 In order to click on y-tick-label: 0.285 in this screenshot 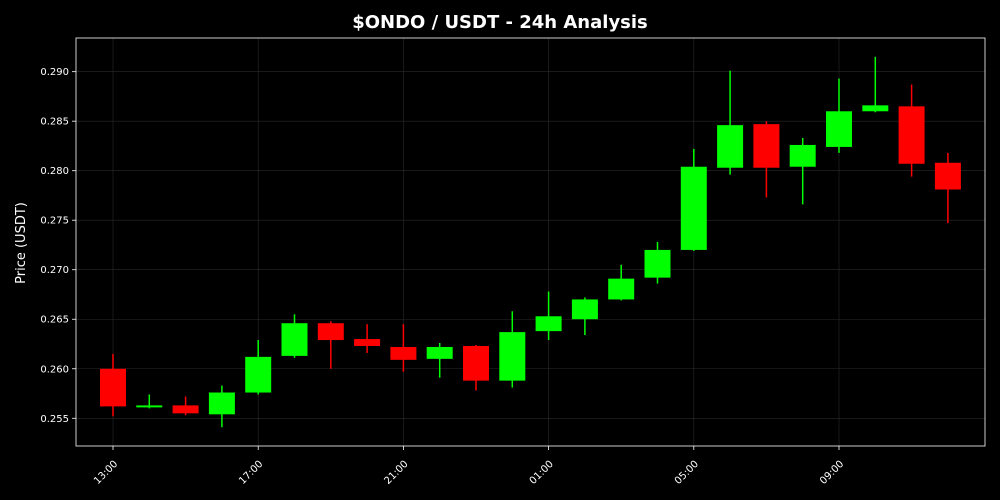, I will do `click(54, 122)`.